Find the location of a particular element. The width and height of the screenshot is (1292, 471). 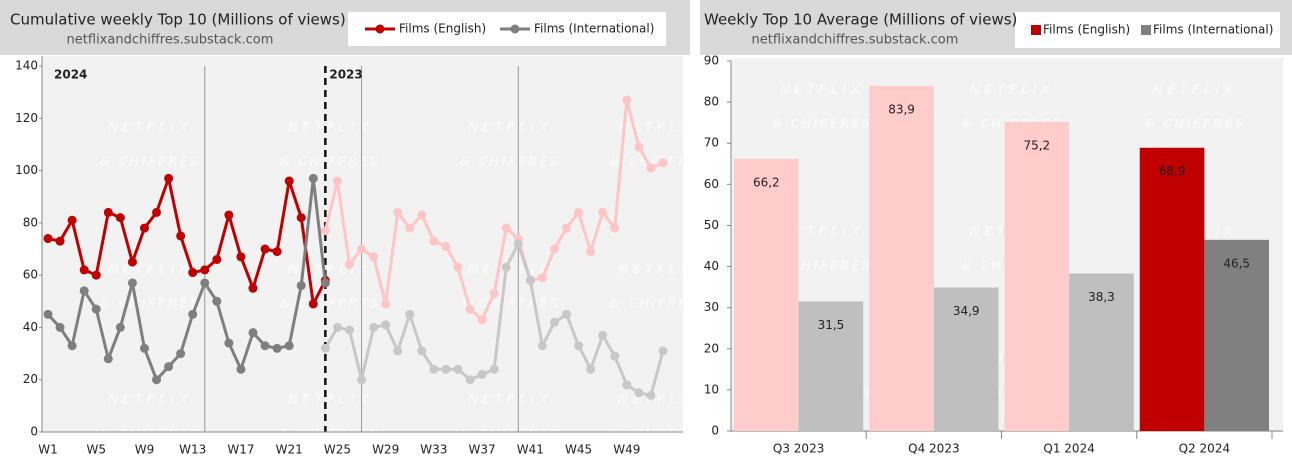

value-label: 31,5 is located at coordinates (831, 325).